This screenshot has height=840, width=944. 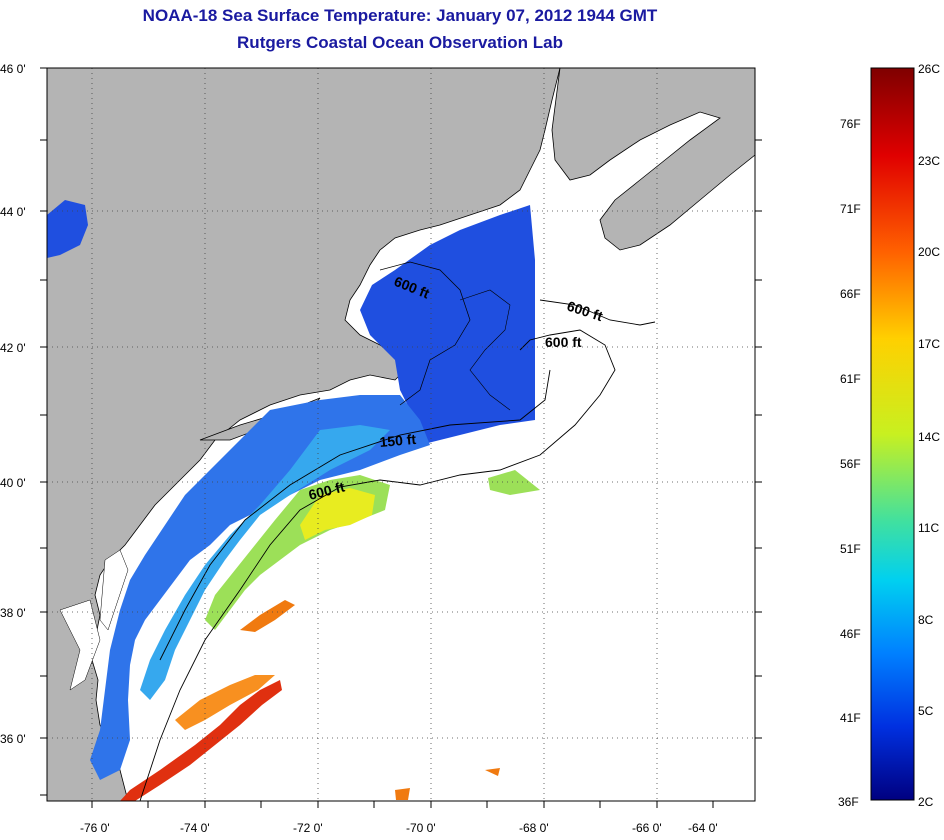 I want to click on contour-150ft, so click(x=355, y=515).